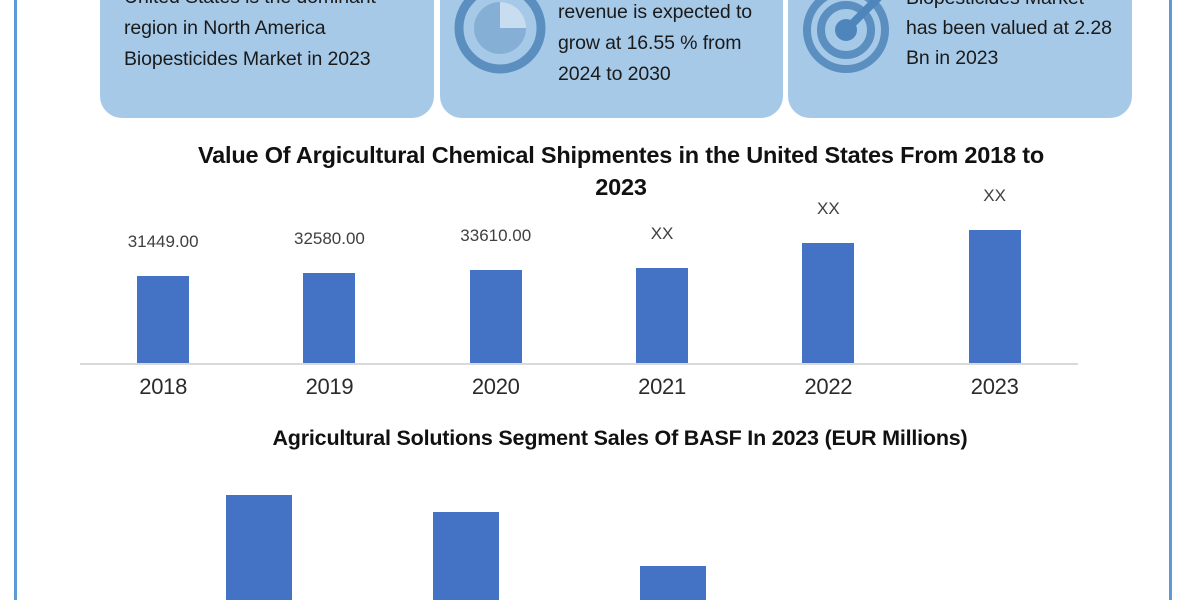 The width and height of the screenshot is (1200, 600). I want to click on chart-1-column: 32580.00, so click(329, 281).